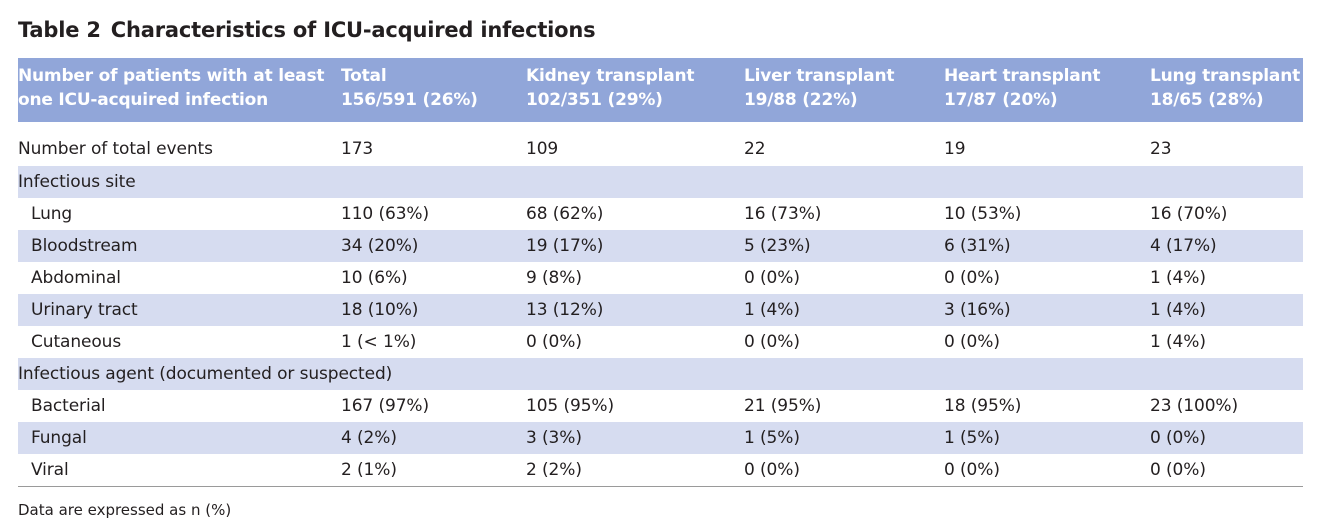  What do you see at coordinates (565, 214) in the screenshot?
I see `cell-kidney: 68 (62%)` at bounding box center [565, 214].